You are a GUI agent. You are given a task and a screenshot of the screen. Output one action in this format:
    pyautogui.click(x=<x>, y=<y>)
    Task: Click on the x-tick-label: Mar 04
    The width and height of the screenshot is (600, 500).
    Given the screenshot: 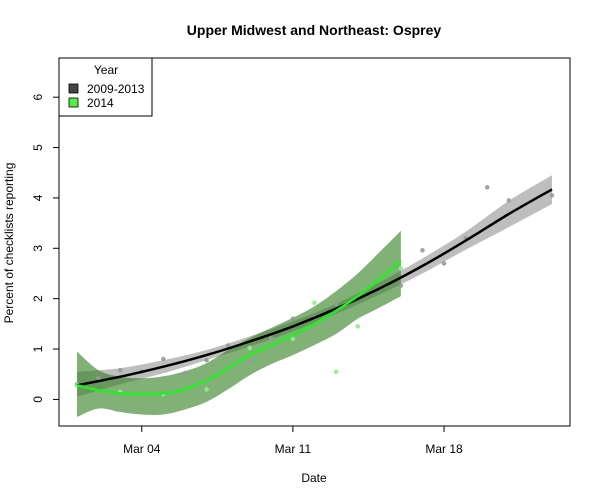 What is the action you would take?
    pyautogui.click(x=142, y=449)
    